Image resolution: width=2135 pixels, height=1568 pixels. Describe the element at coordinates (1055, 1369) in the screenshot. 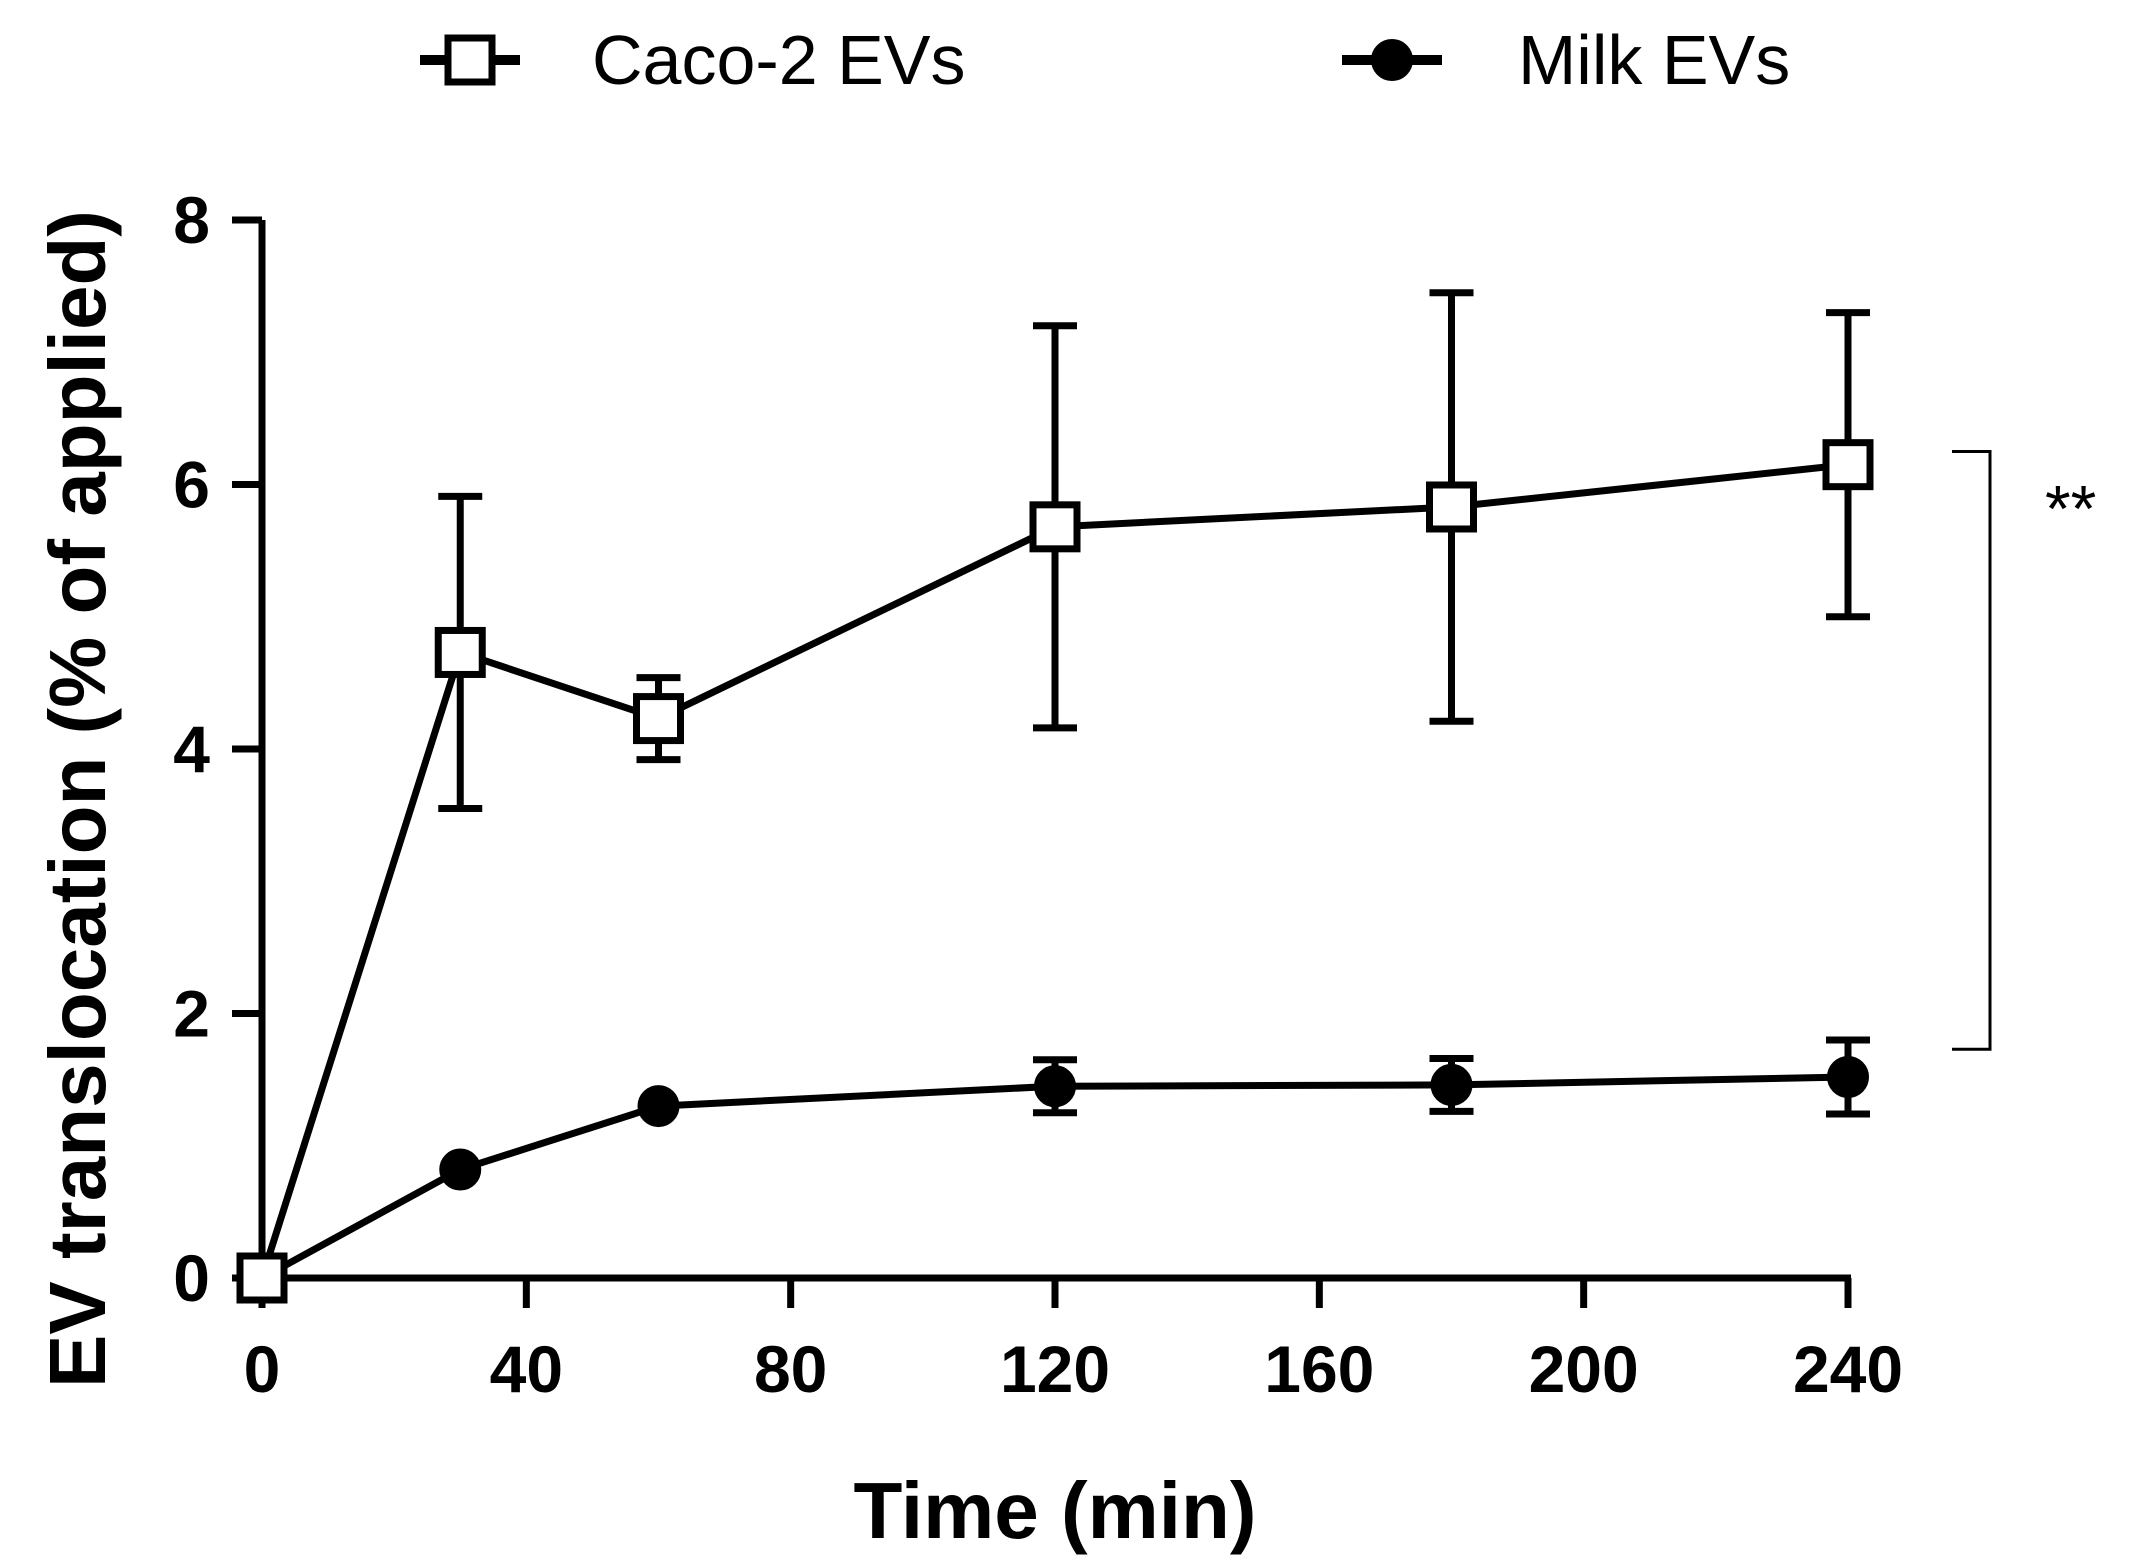

I see `x-tick-label: 120` at that location.